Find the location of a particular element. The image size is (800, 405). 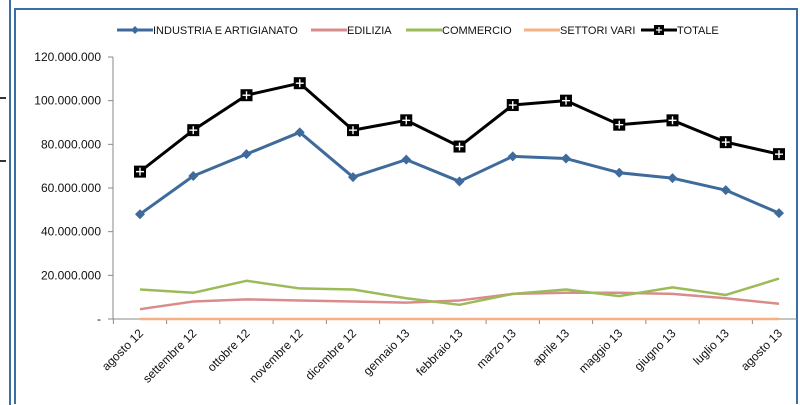

legend-label: INDUSTRIA E ARTIGIANATO is located at coordinates (225, 31).